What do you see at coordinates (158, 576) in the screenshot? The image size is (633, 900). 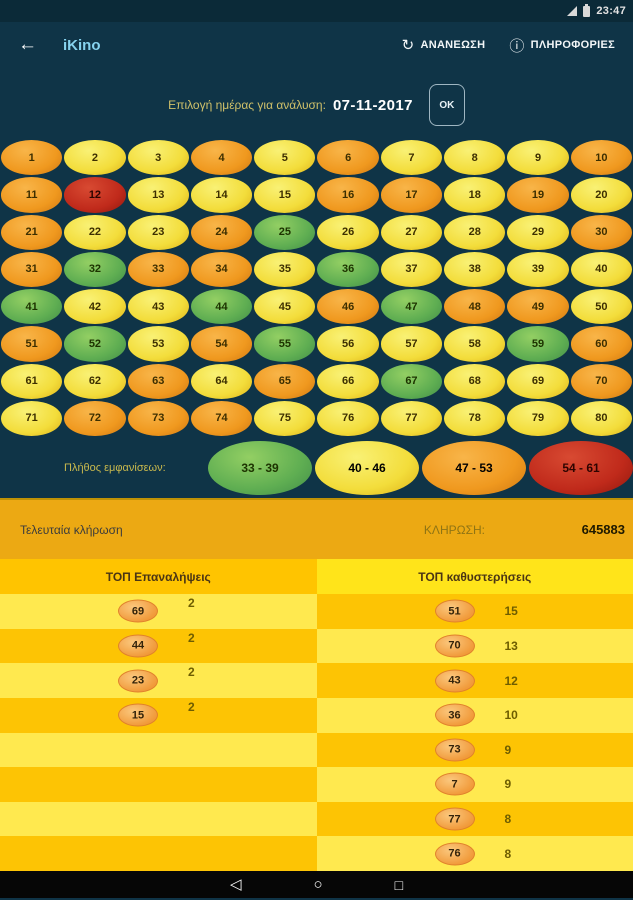 I see `top-repeats-header: ΤΟΠ Επαναλήψεις` at bounding box center [158, 576].